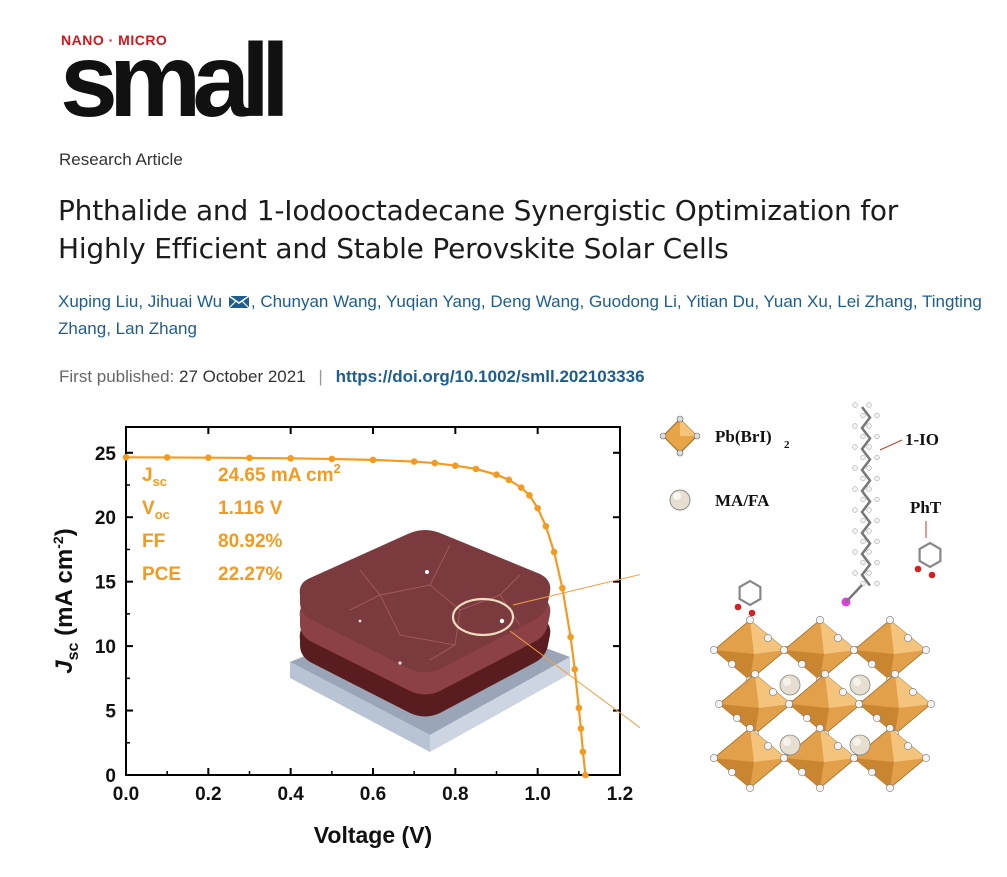 This screenshot has height=877, width=1007. What do you see at coordinates (250, 541) in the screenshot?
I see `annotation-value: 80.92%` at bounding box center [250, 541].